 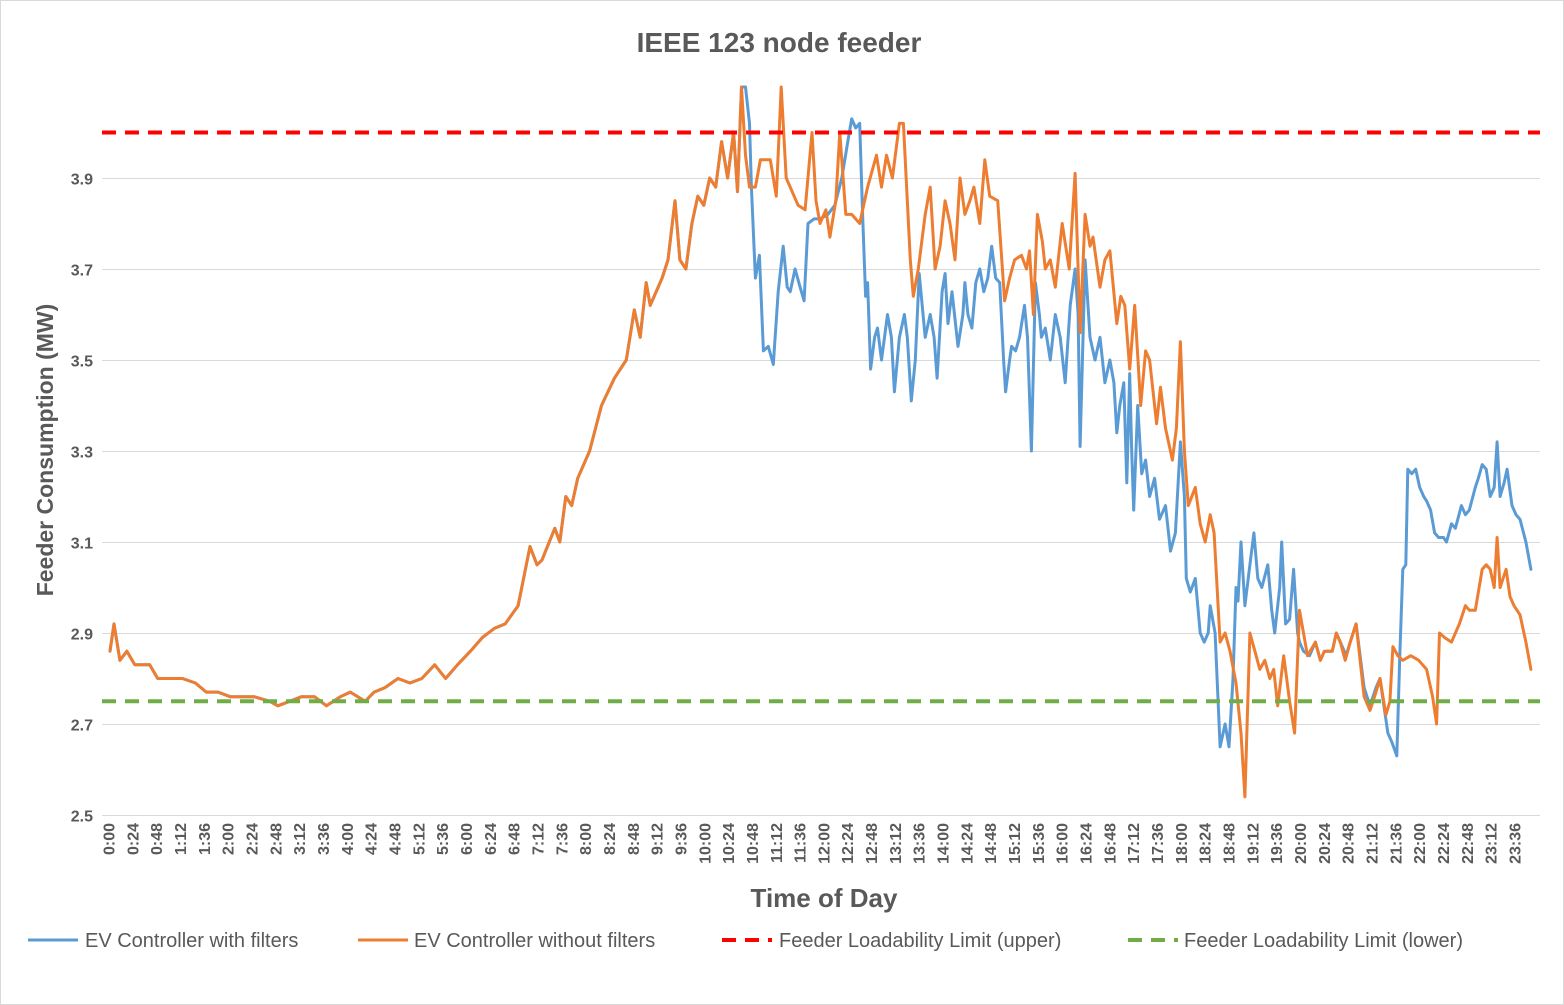 I want to click on x-tick-label: 2:00, so click(x=229, y=839).